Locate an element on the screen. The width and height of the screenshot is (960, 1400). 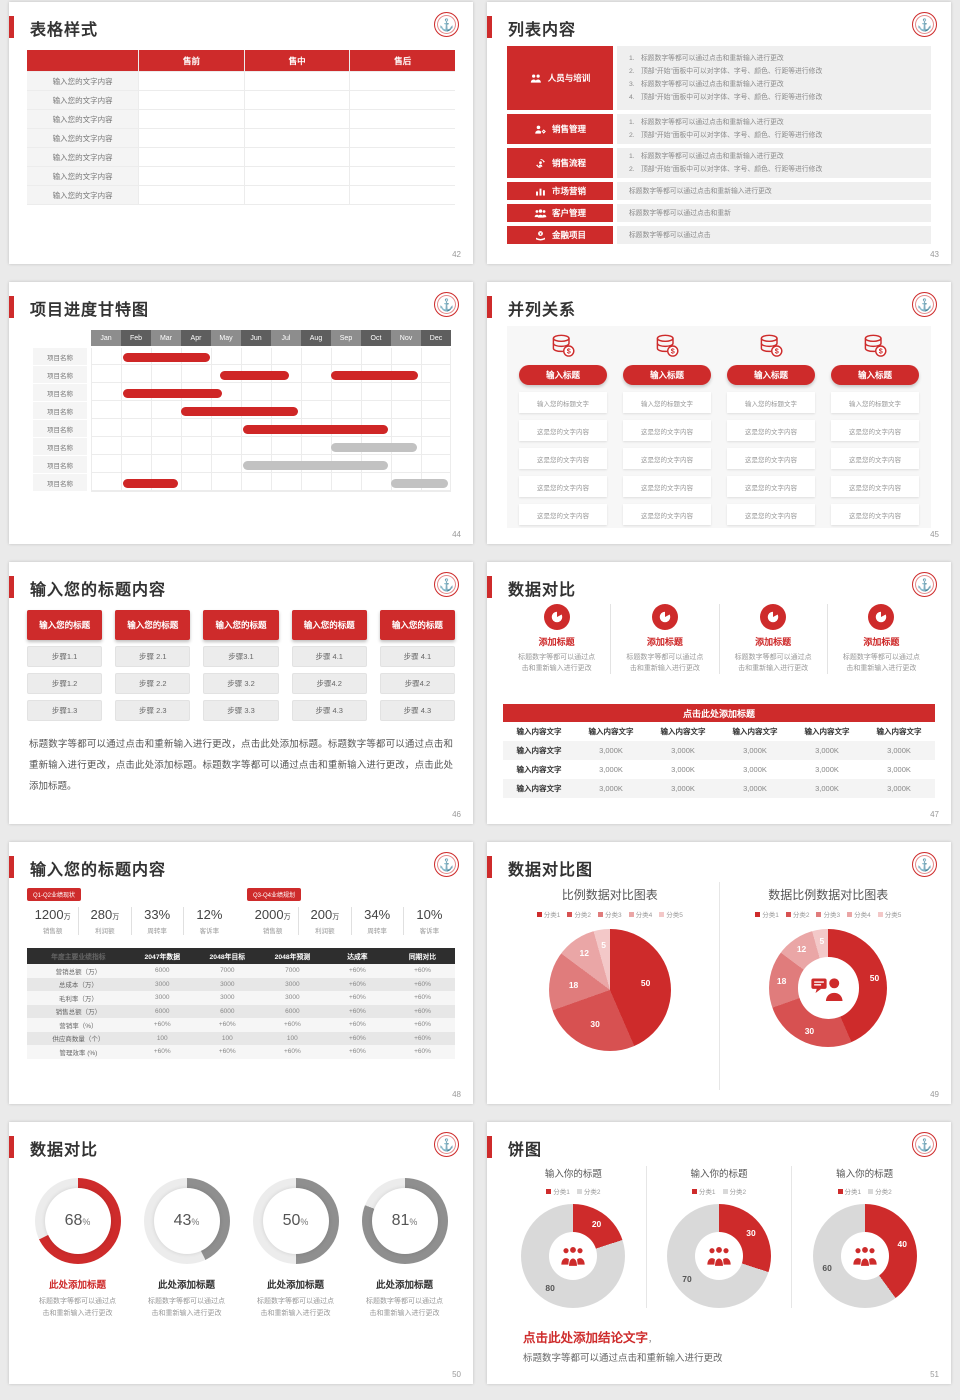
percent-value: 43% is located at coordinates (186, 1220).